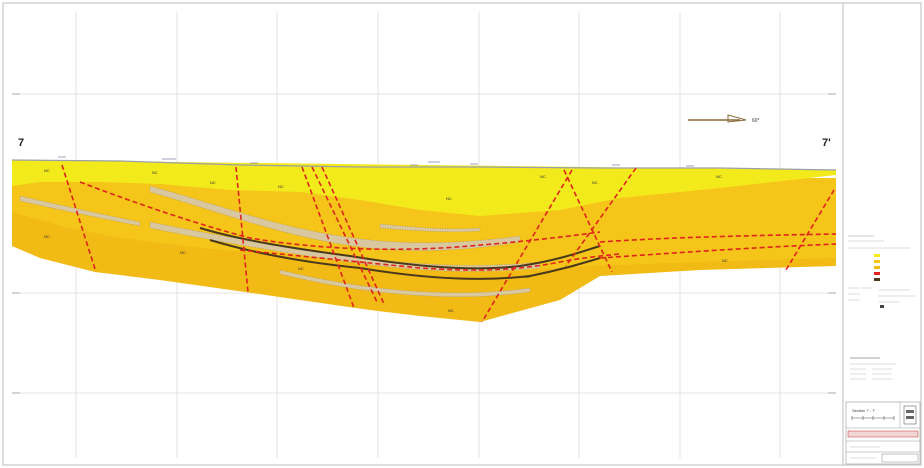  I want to click on coal-seam-upper, so click(400, 248).